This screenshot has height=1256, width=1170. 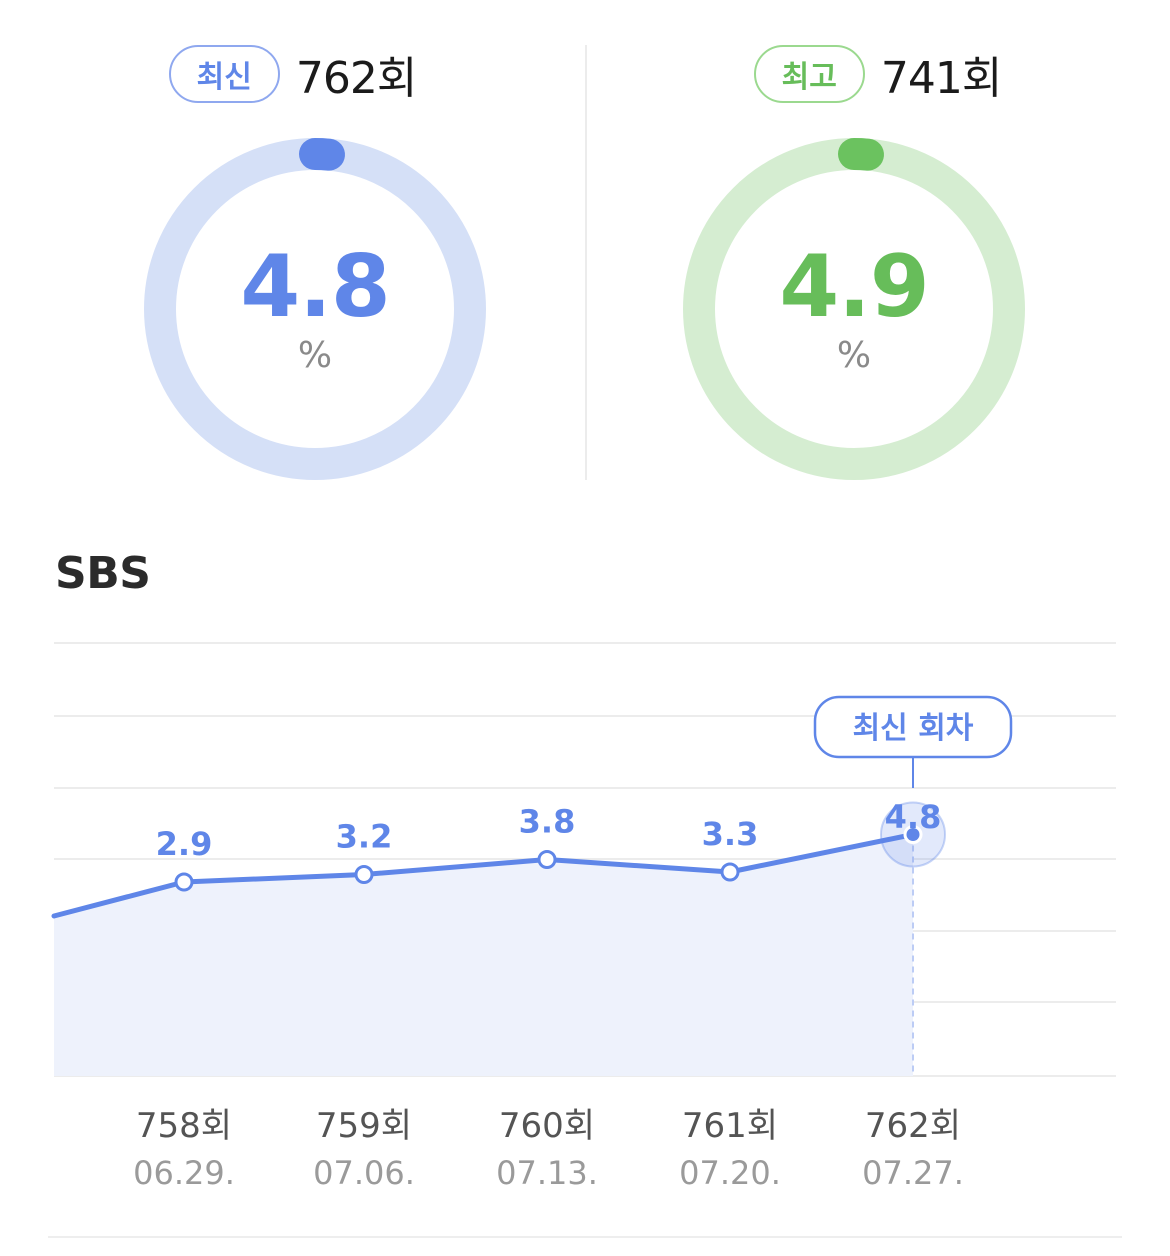 I want to click on latest-episode: 762회, so click(x=356, y=78).